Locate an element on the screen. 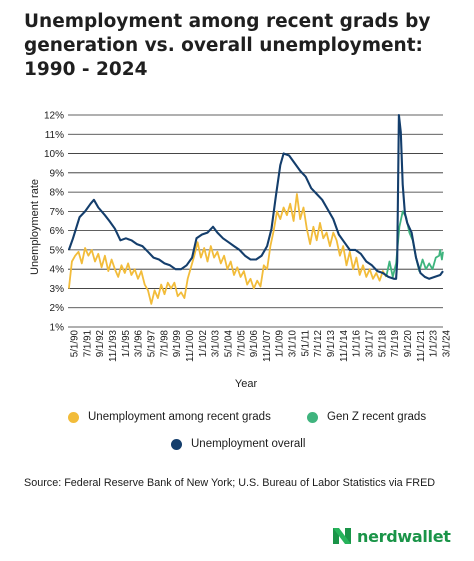 The width and height of the screenshot is (474, 561). legend-item-gen-z: Gen Z recent grads is located at coordinates (366, 417).